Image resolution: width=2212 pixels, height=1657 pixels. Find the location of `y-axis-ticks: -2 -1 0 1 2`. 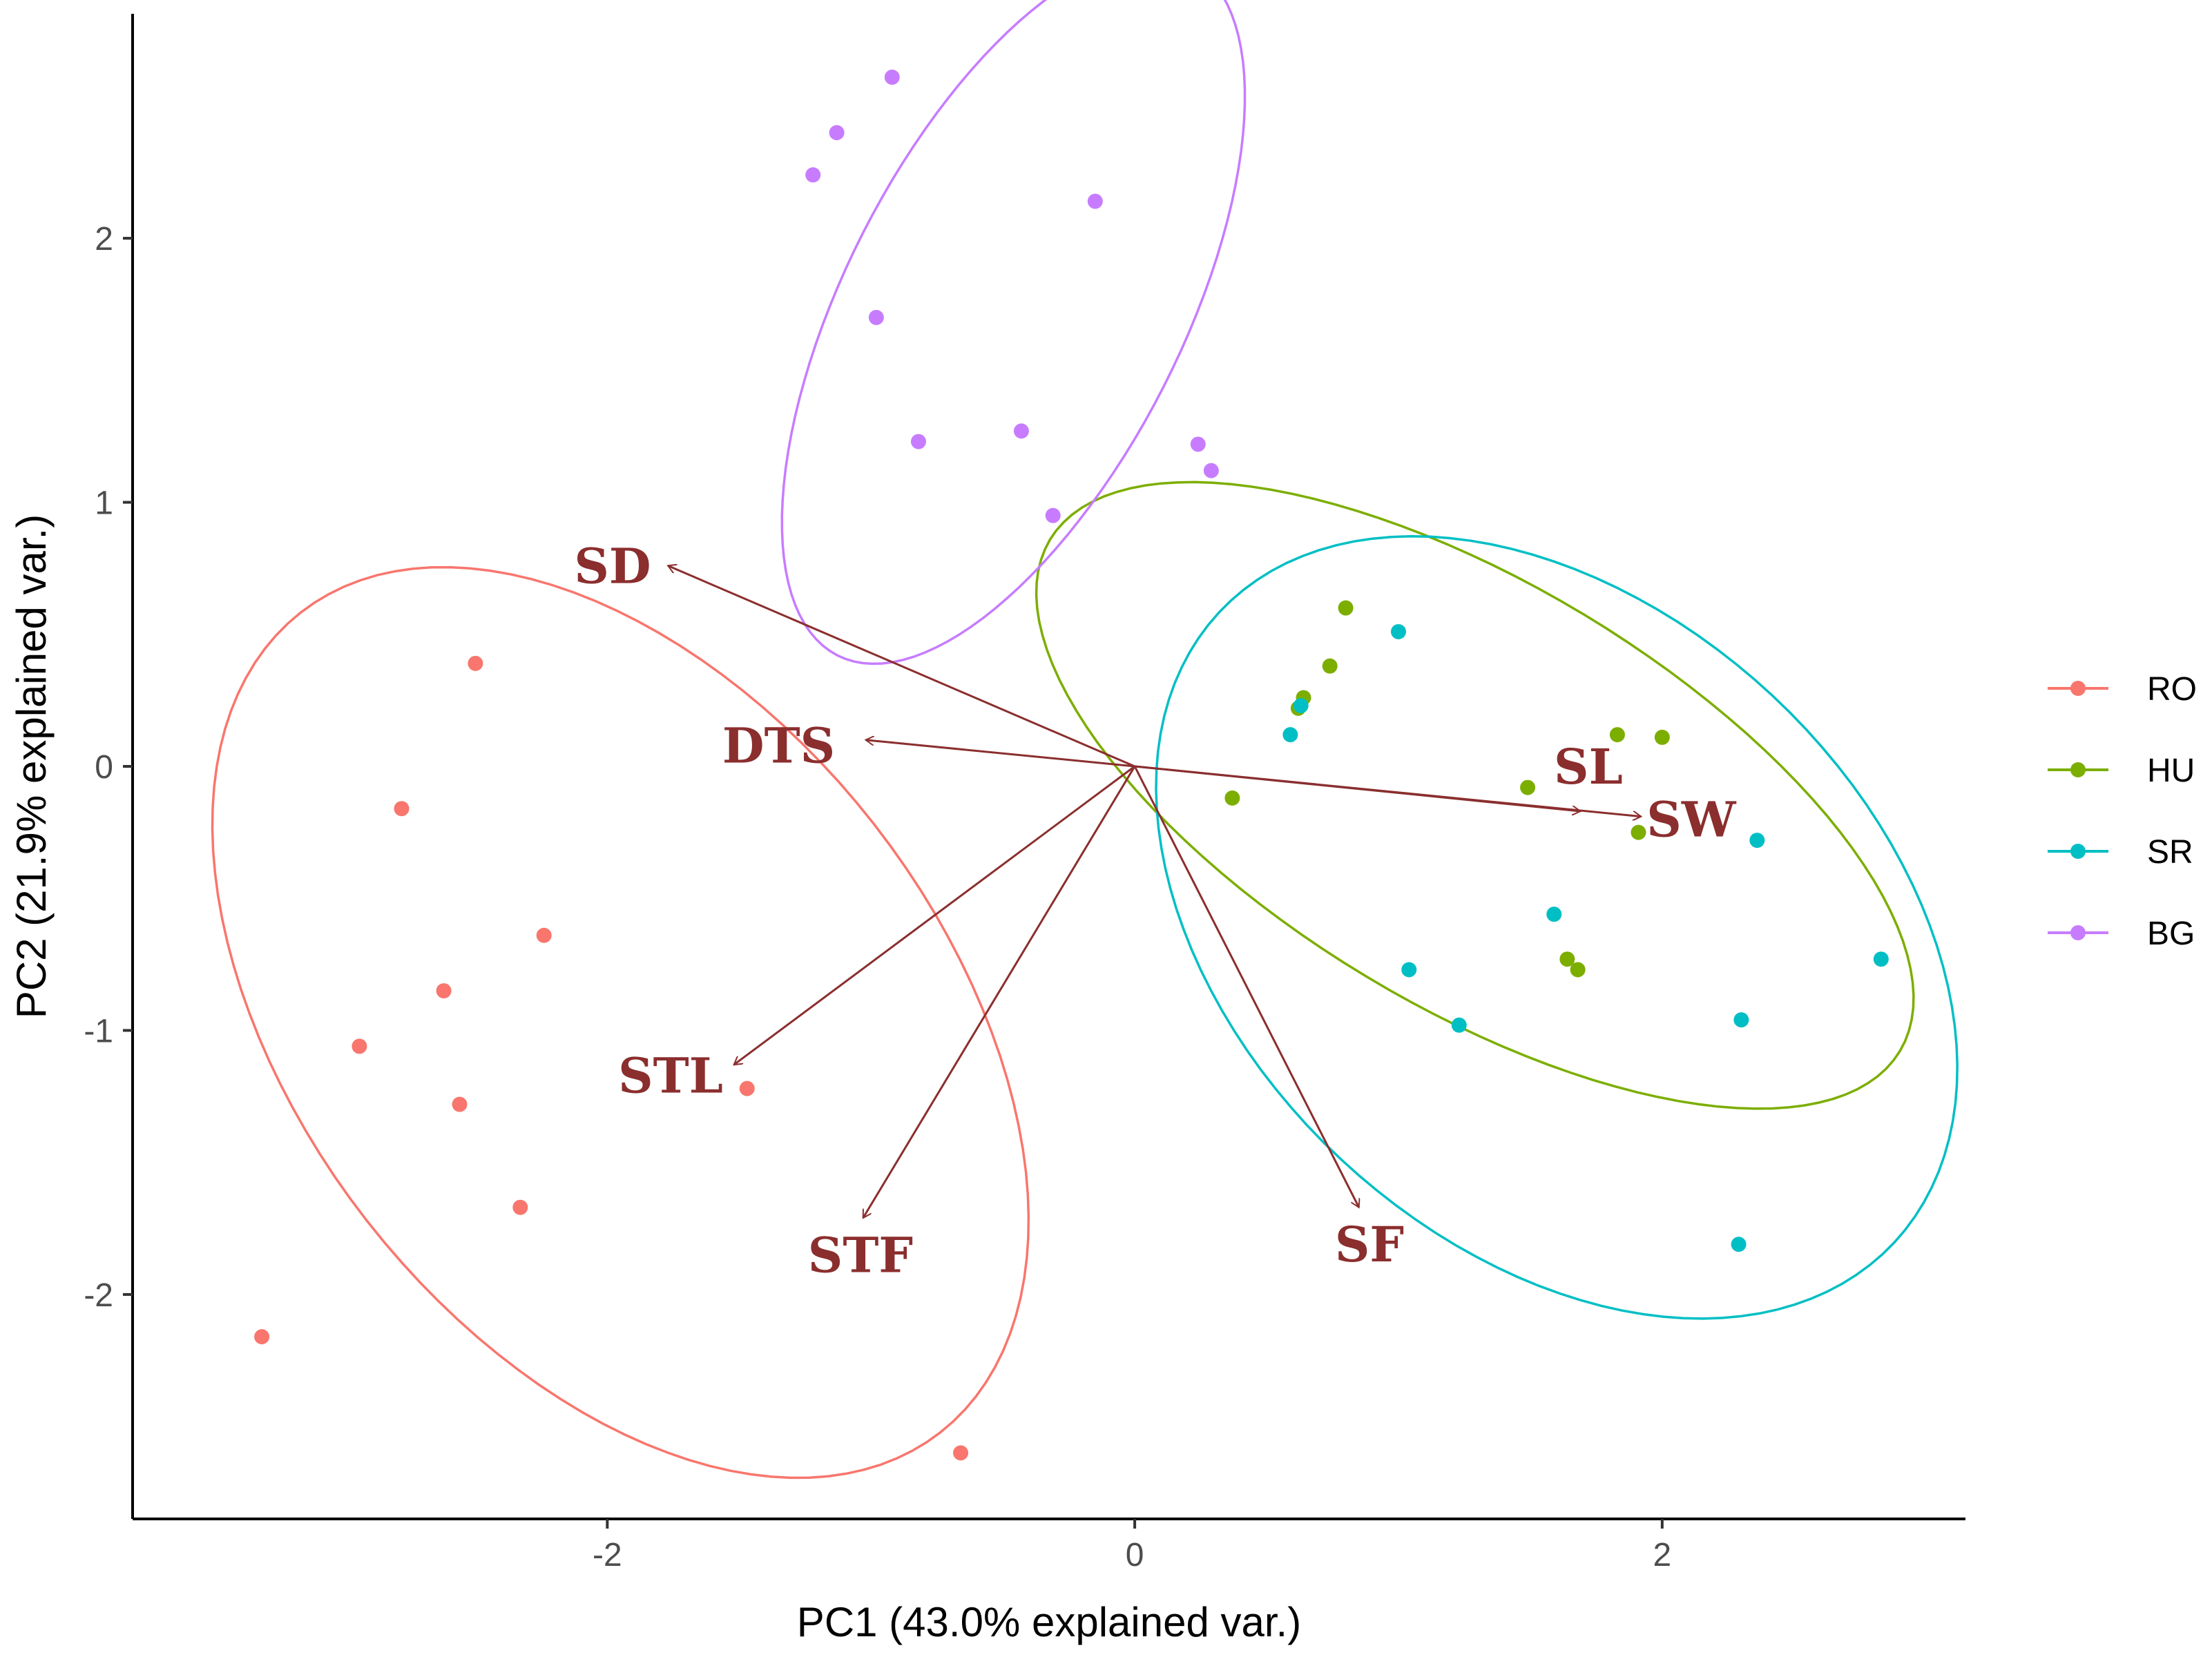

y-axis-ticks: -2 -1 0 1 2 is located at coordinates (109, 767).